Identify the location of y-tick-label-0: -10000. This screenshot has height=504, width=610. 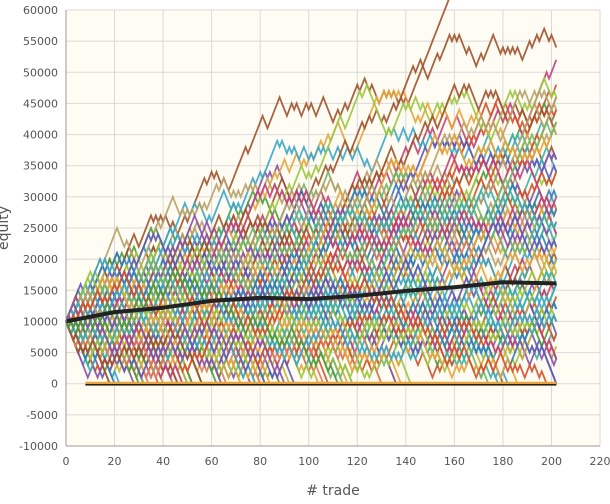
(38, 446).